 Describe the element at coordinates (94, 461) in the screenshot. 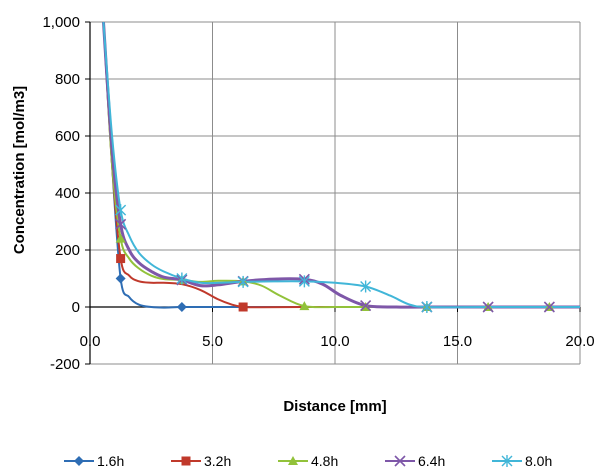

I see `legend-item-1.6h: 1.6h` at that location.